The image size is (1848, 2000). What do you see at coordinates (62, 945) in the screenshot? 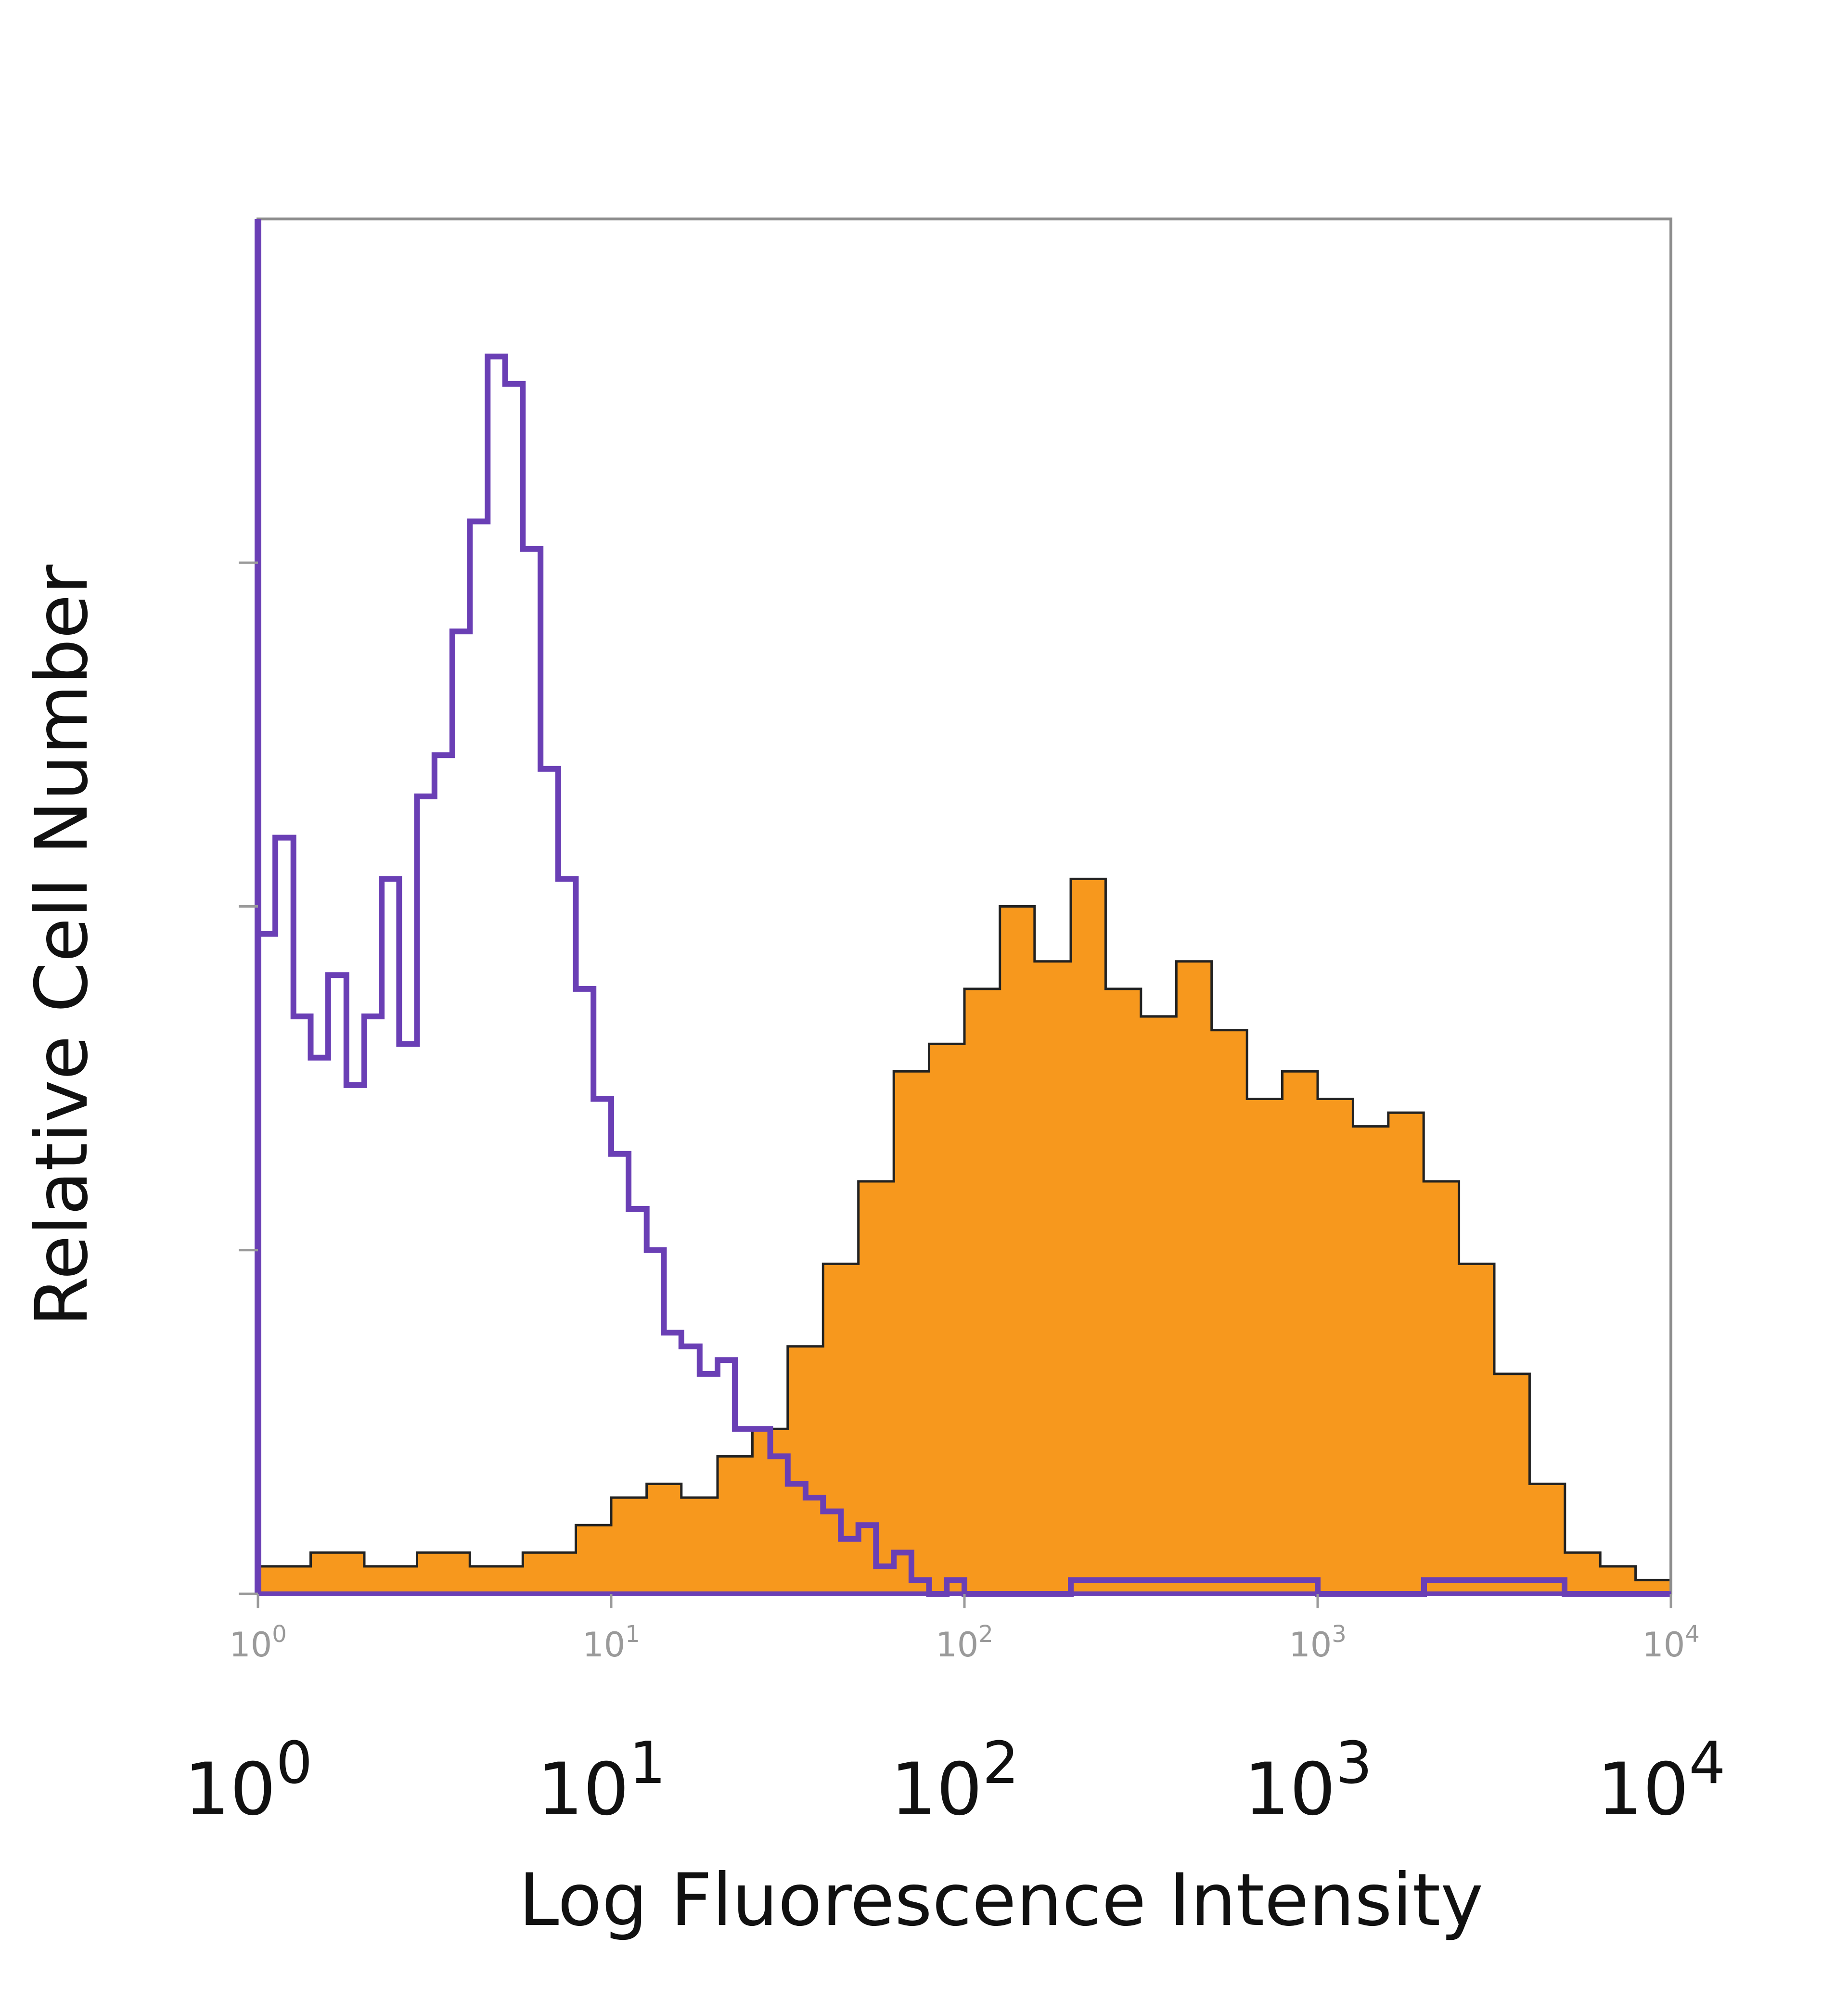
I see `y-axis-title: Relative Cell Number` at bounding box center [62, 945].